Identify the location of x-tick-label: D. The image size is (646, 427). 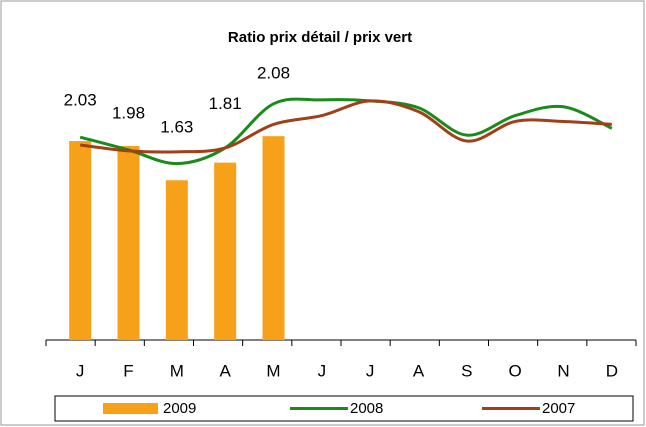
(612, 370).